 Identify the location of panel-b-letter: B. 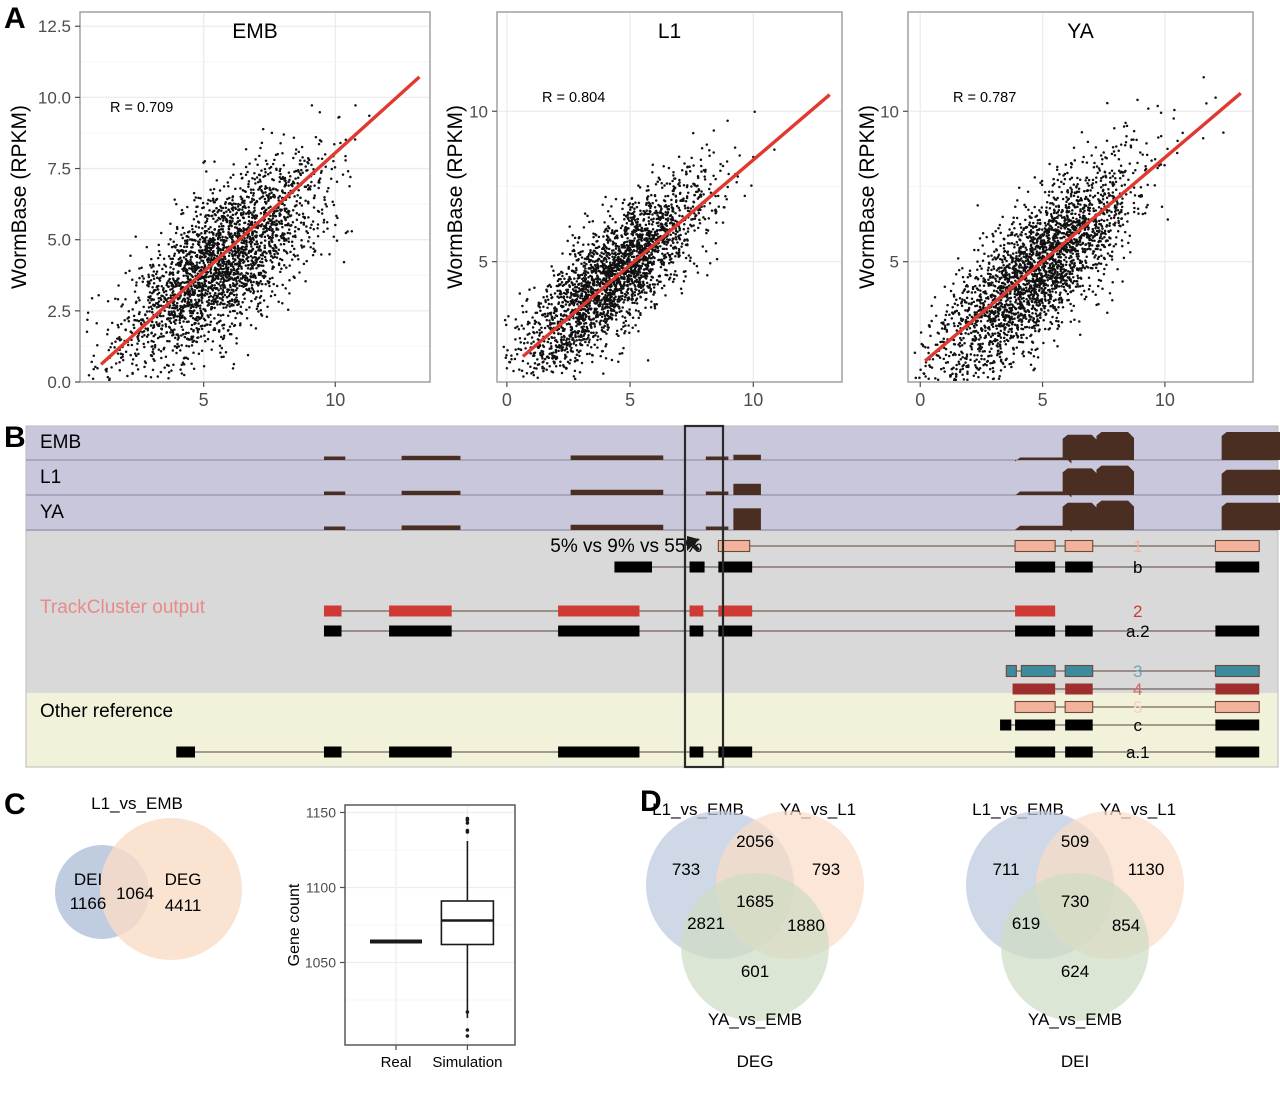
(15, 437).